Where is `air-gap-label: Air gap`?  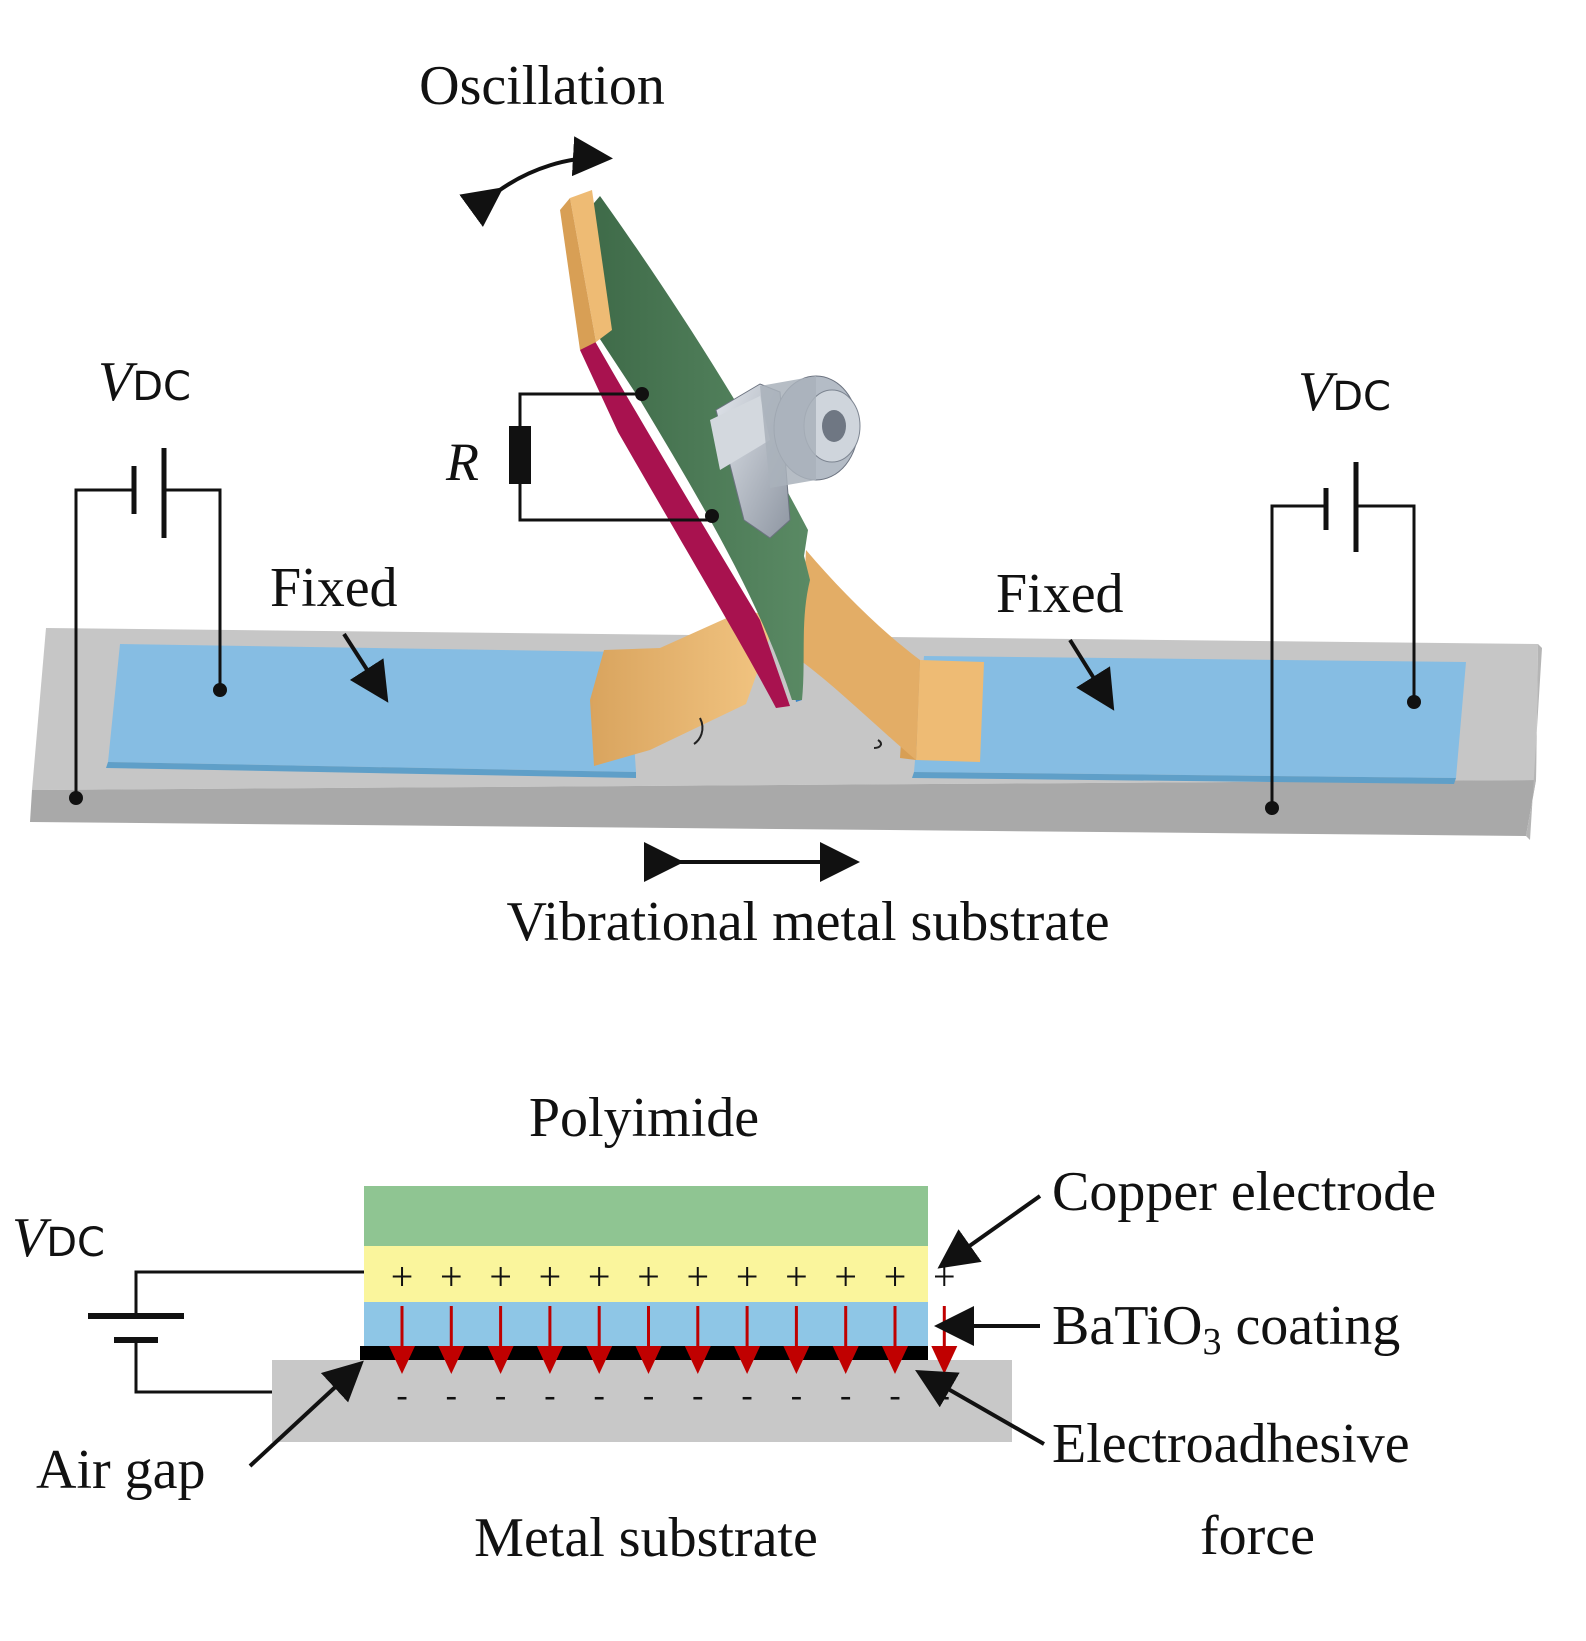 air-gap-label: Air gap is located at coordinates (121, 1470).